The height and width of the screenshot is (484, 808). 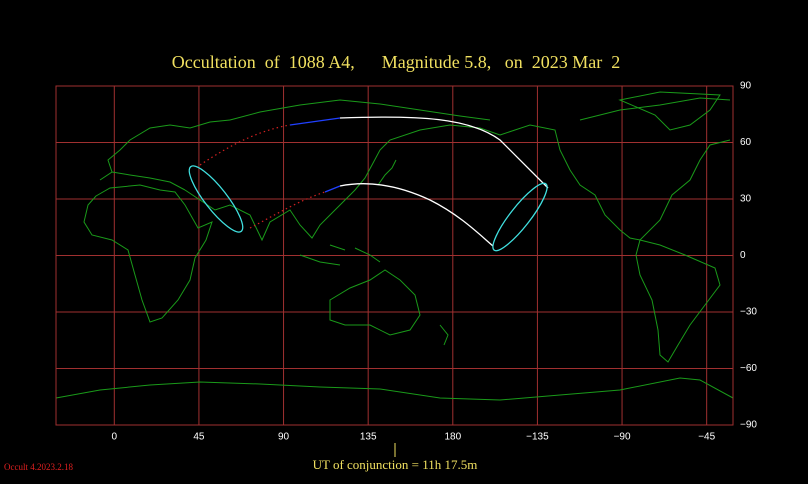 I want to click on x-tick-label: −135, so click(x=537, y=437).